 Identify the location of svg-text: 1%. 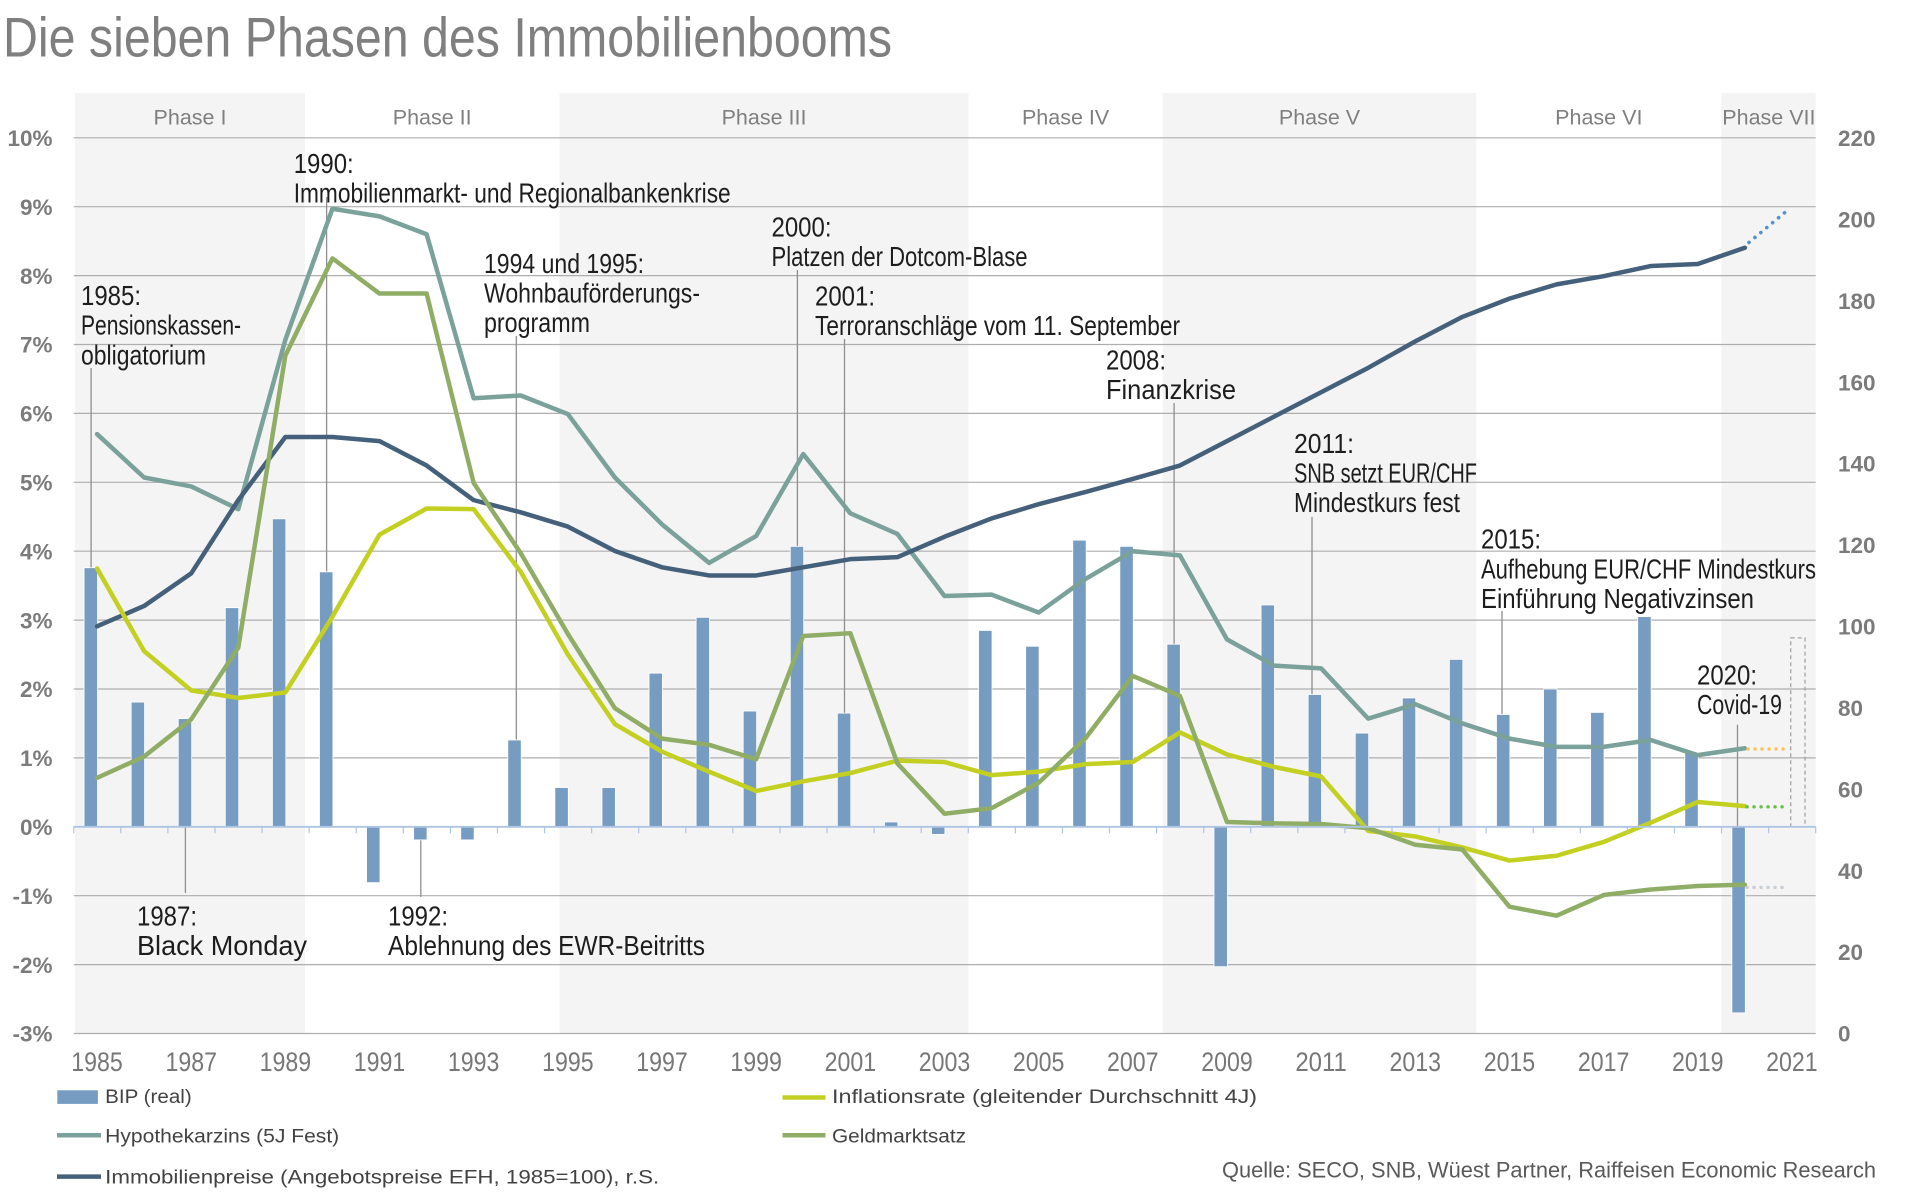
(36, 758).